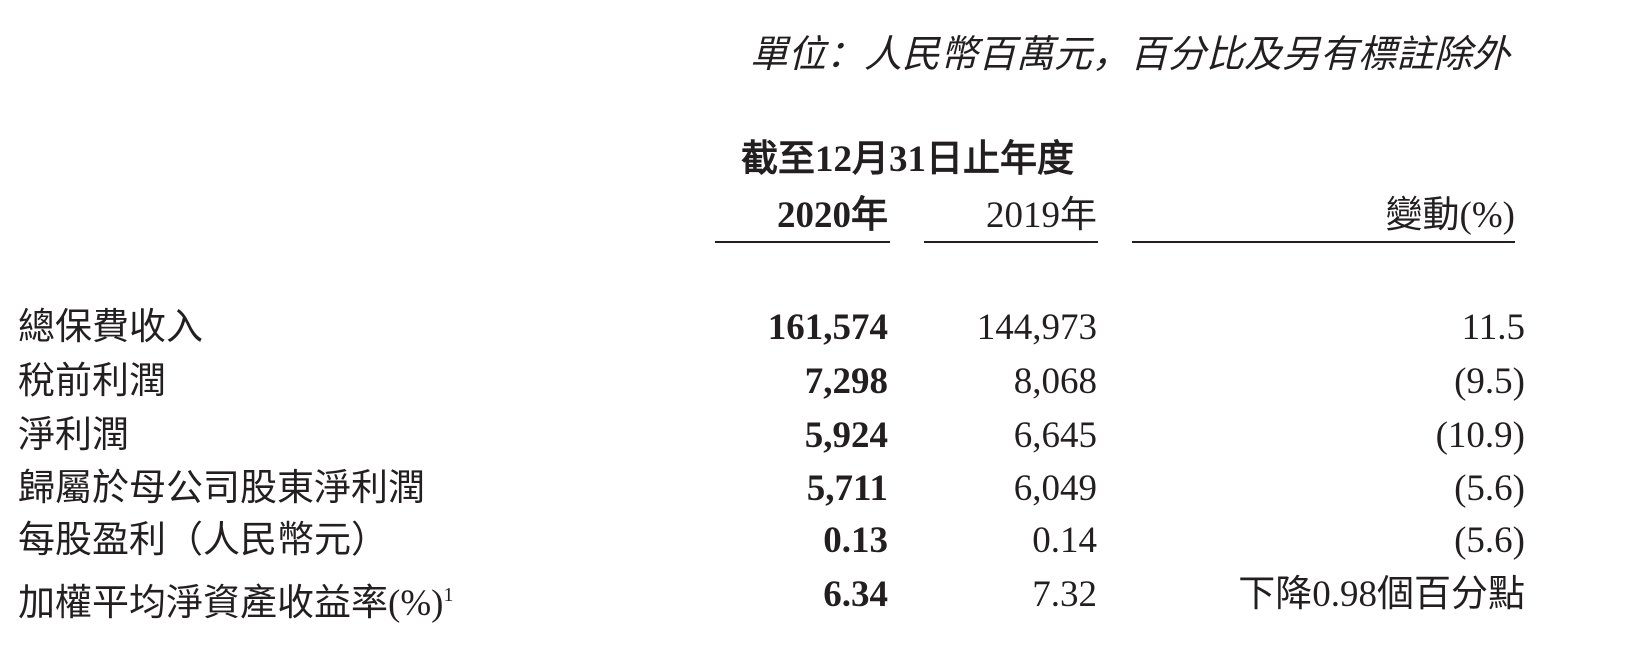  Describe the element at coordinates (1480, 435) in the screenshot. I see `cell-text: (10.9)` at that location.